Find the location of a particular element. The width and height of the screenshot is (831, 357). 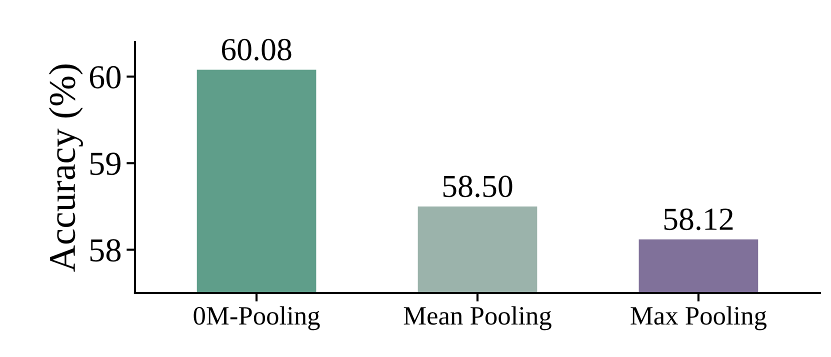

x-tick-label: 0M-Pooling is located at coordinates (257, 318).